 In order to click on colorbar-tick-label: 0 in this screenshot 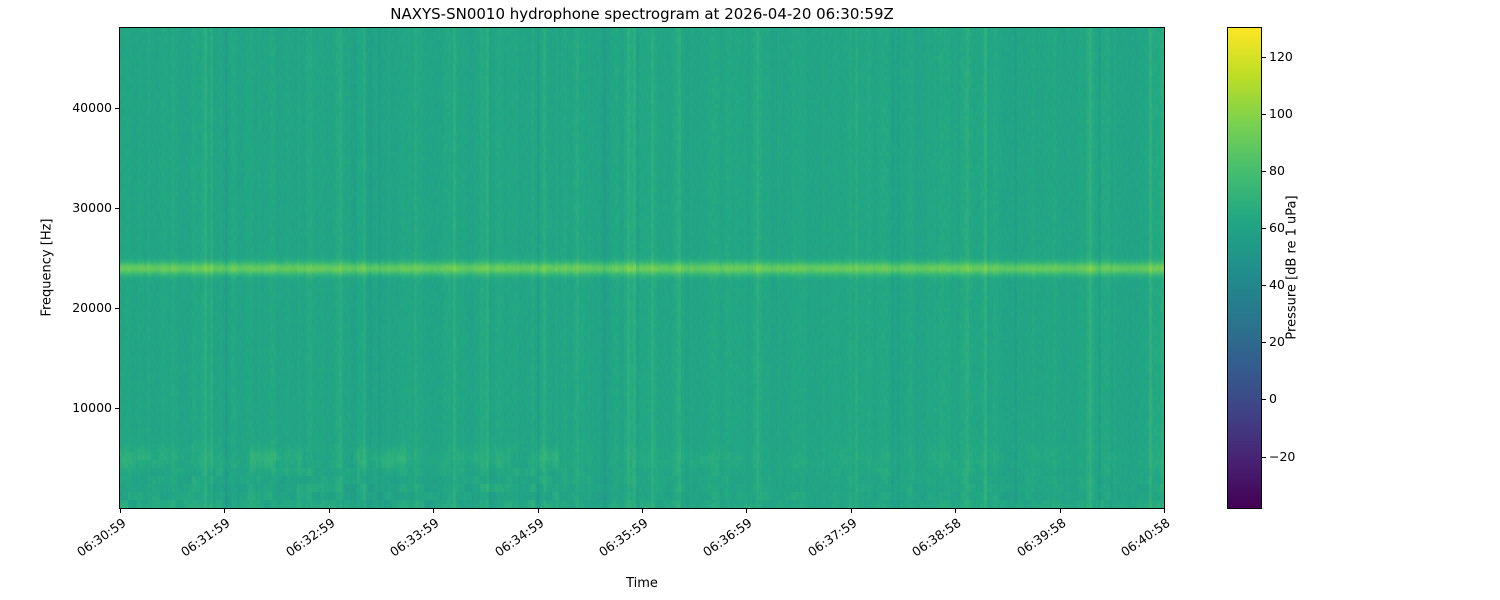, I will do `click(1273, 399)`.